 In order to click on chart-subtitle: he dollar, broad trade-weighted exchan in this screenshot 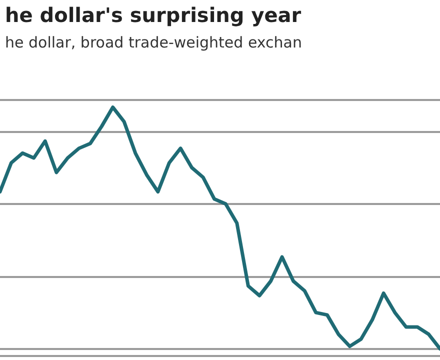, I will do `click(153, 43)`.